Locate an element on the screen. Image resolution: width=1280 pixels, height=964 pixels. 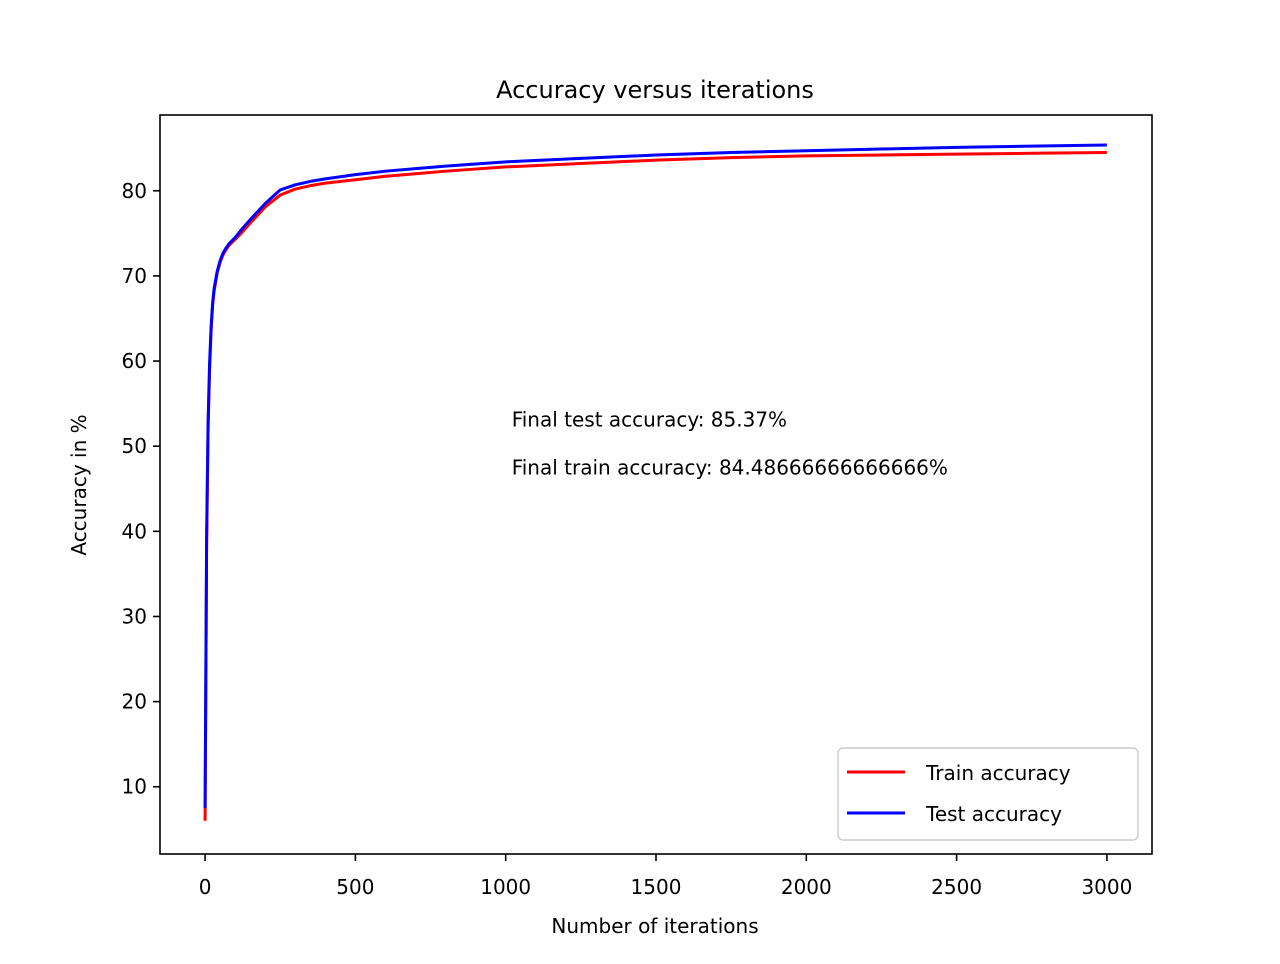
x-tick-label: 1000 is located at coordinates (505, 887).